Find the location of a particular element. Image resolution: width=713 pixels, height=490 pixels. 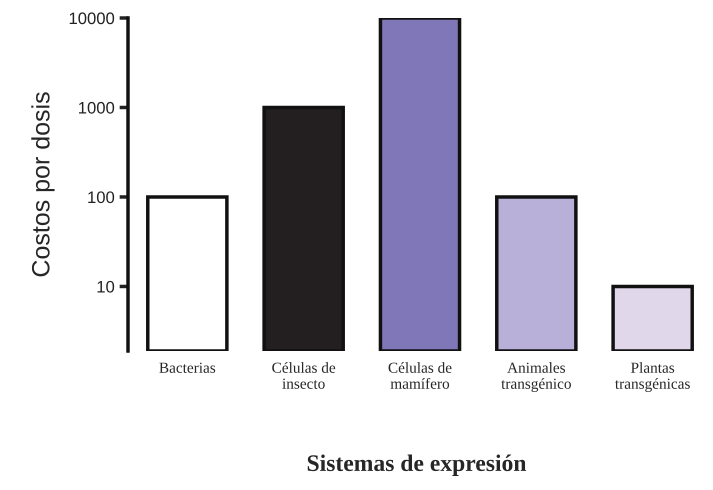

x-tick-label: Bacterias is located at coordinates (187, 367).